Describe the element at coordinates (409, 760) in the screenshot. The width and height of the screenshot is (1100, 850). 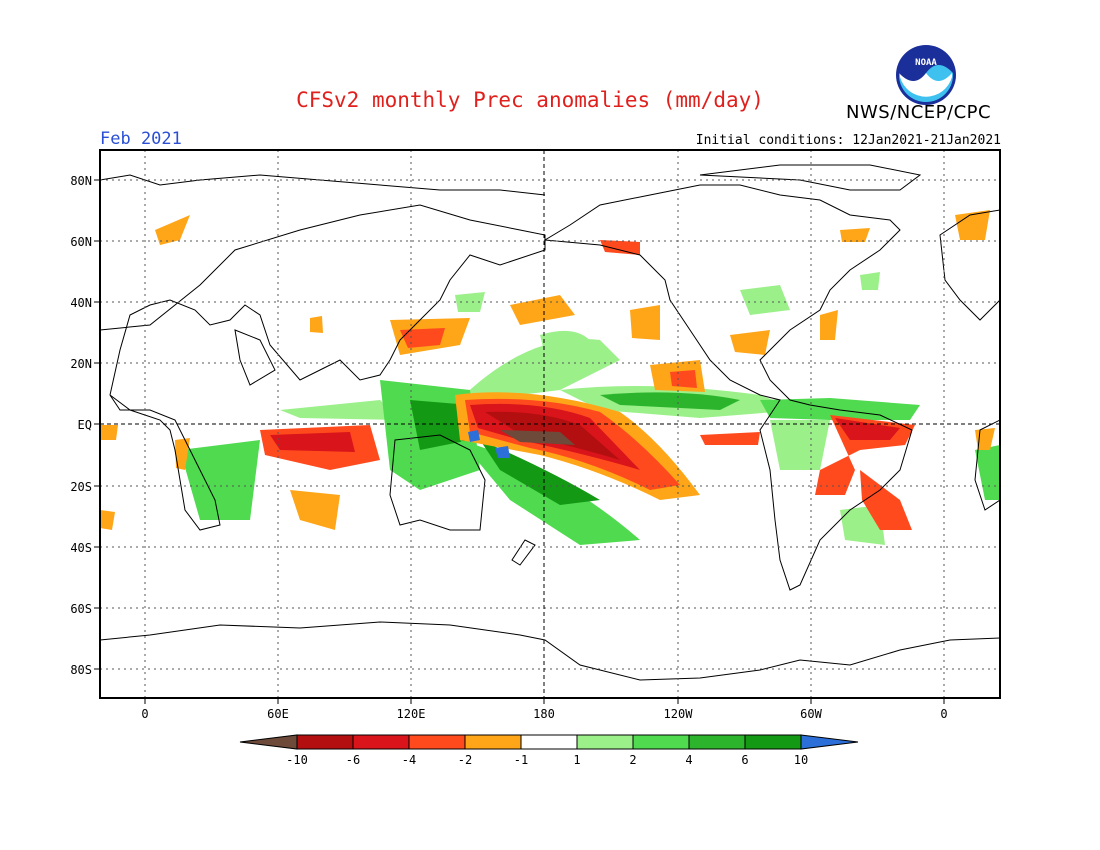
I see `colorbar-label: -4` at that location.